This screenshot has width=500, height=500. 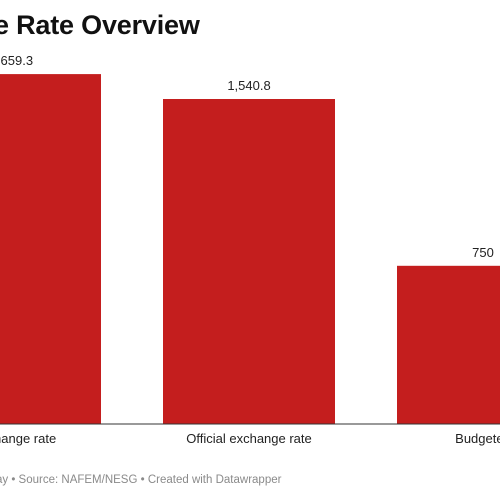 What do you see at coordinates (249, 438) in the screenshot?
I see `category-label-1: Official exchange rate` at bounding box center [249, 438].